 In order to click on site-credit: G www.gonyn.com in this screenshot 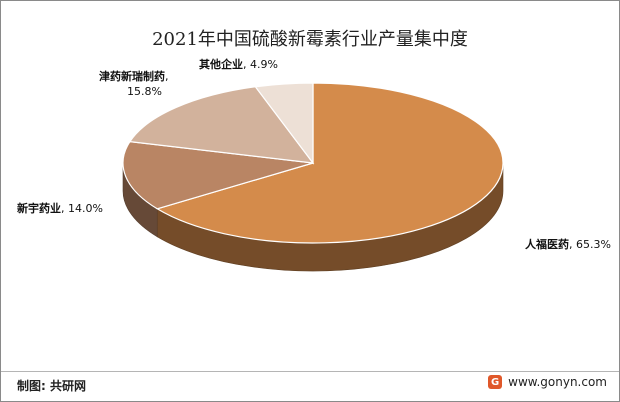, I will do `click(547, 382)`.